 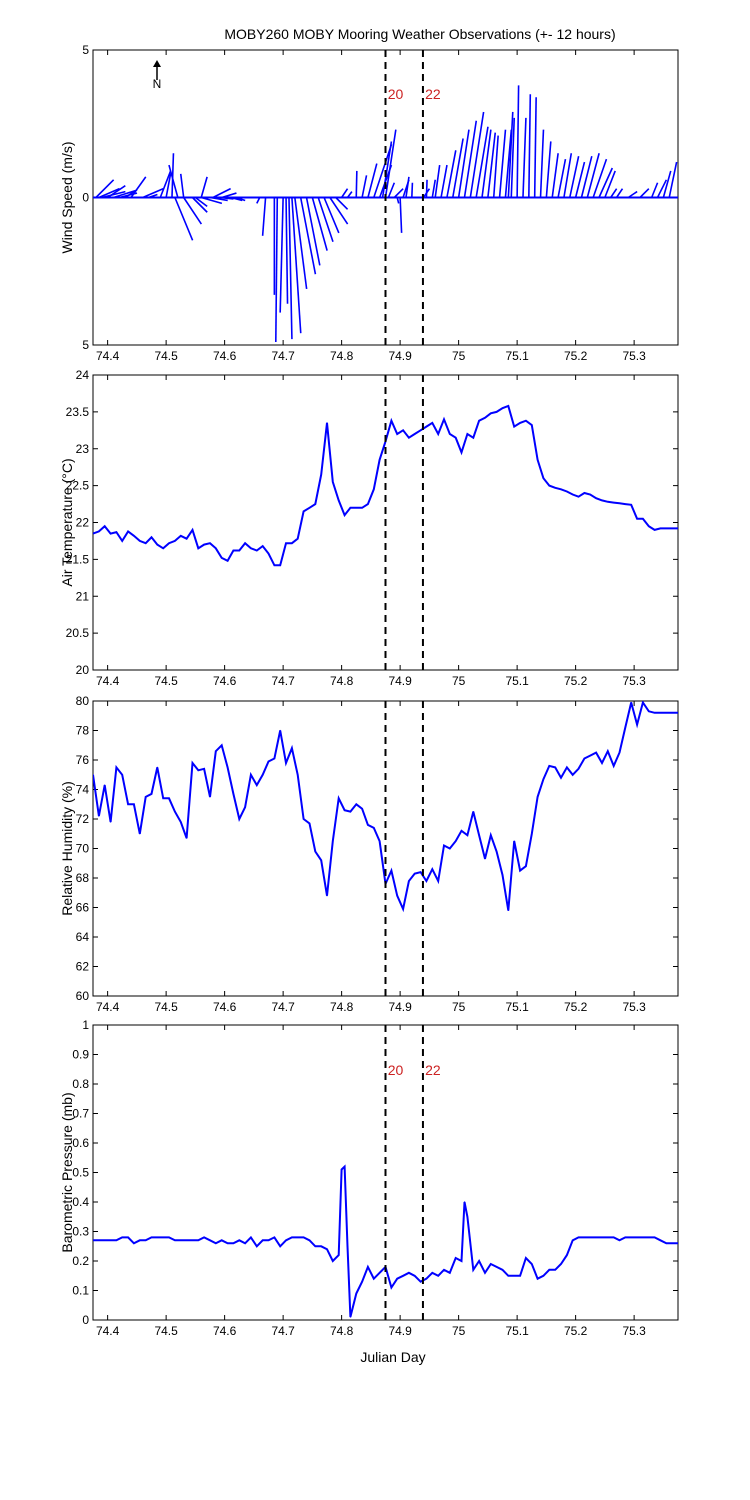 I want to click on y-tick-label: 21, so click(x=83, y=596).